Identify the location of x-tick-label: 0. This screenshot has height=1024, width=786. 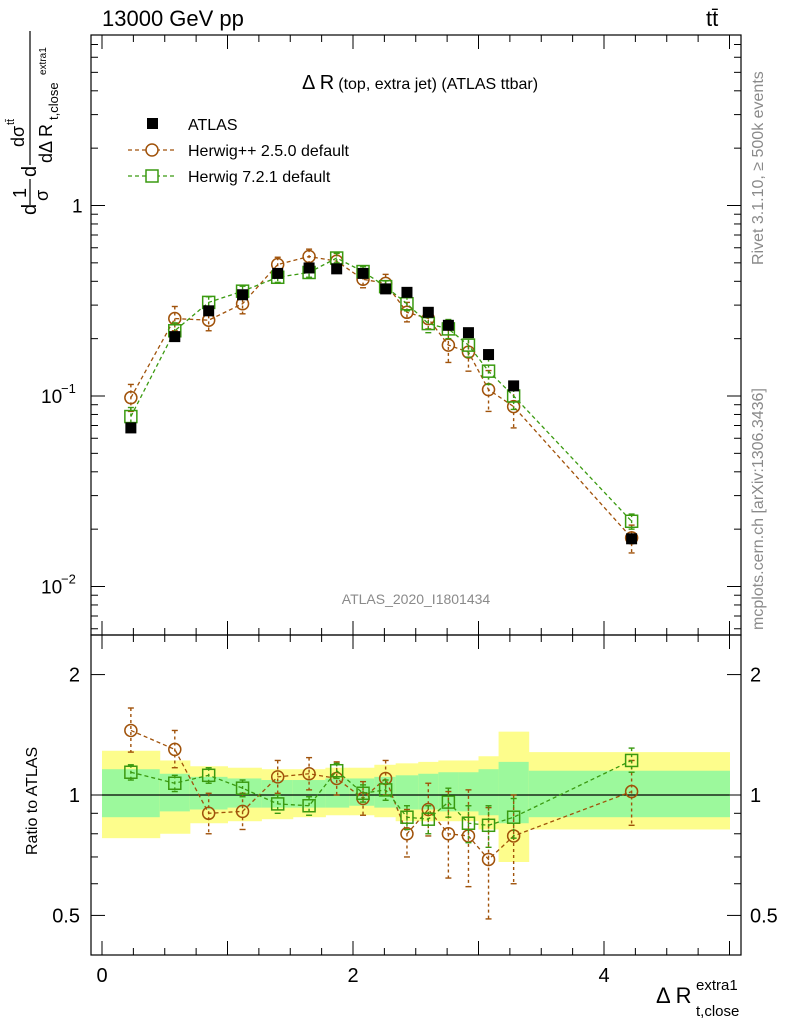
(101, 976).